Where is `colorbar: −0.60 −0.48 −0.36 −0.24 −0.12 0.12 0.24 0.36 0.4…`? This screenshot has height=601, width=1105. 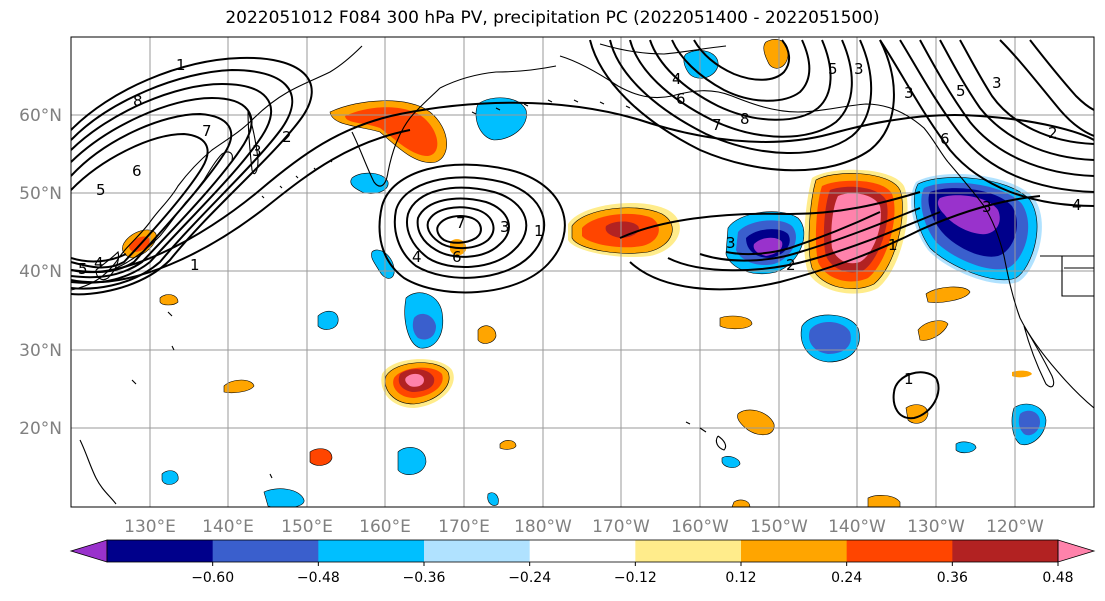
colorbar: −0.60 −0.48 −0.36 −0.24 −0.12 0.12 0.24 0.36 0.4… is located at coordinates (582, 562).